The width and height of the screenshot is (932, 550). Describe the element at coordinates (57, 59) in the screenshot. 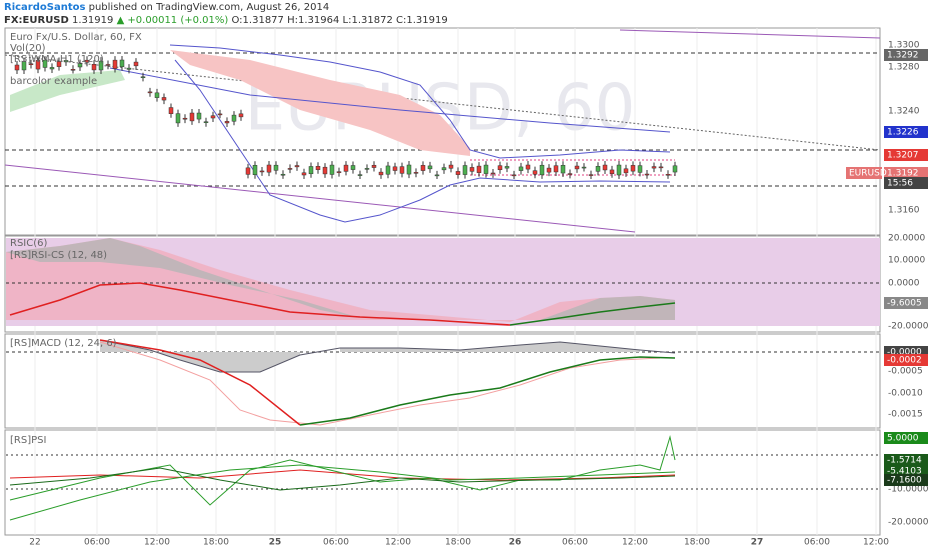

I see `indicator-label: [RS]WMA-H1 (120)` at that location.